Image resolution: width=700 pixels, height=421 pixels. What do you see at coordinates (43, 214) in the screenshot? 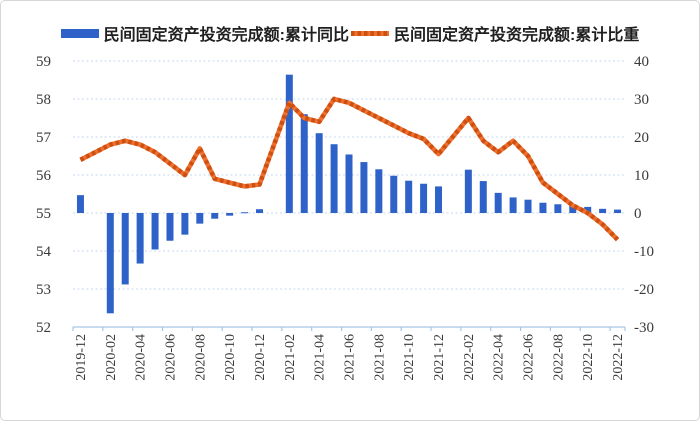
I see `left-axis-label: 55` at bounding box center [43, 214].